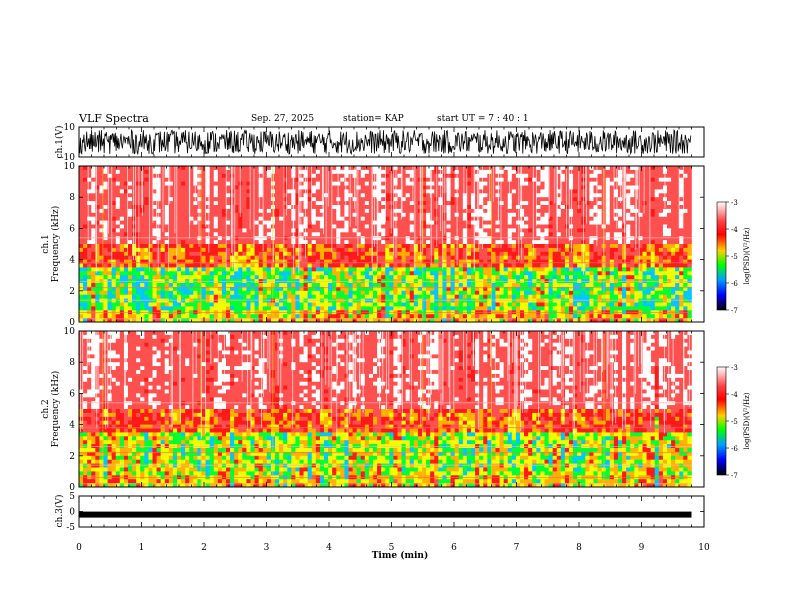  I want to click on ytitle-1-0: ch.1(V), so click(59, 142).